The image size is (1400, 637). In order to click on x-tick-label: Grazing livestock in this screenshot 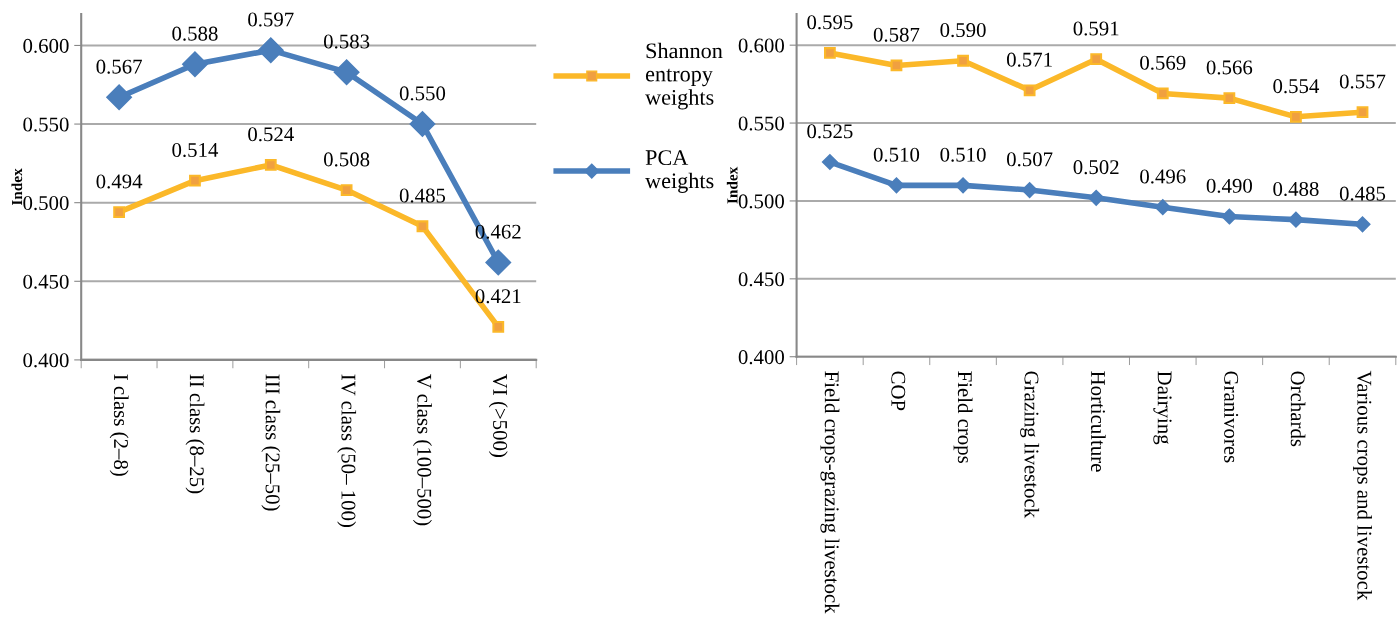, I will do `click(1030, 445)`.